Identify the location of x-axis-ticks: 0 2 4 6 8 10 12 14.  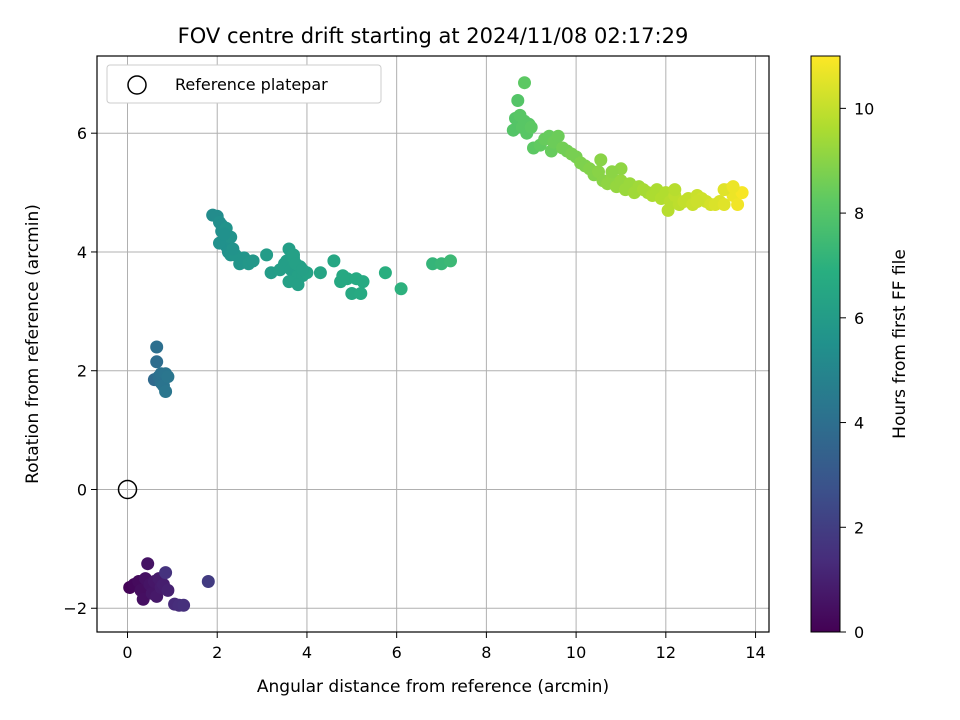
(444, 647).